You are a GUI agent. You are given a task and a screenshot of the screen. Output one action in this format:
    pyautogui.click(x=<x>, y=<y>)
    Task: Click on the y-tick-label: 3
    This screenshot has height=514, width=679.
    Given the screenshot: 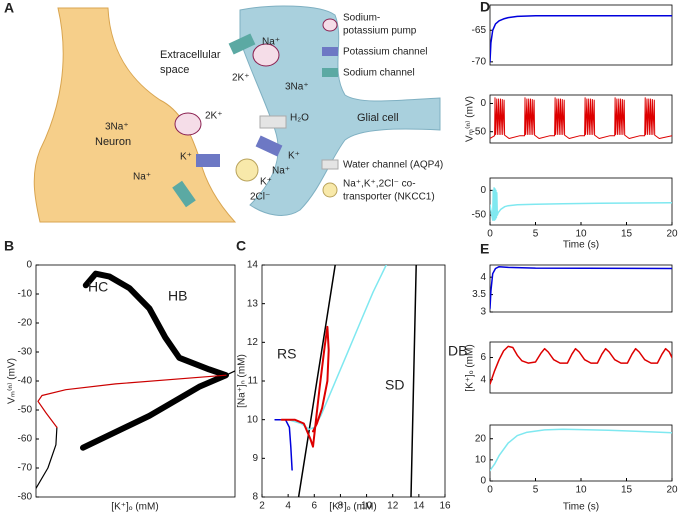 What is the action you would take?
    pyautogui.click(x=483, y=312)
    